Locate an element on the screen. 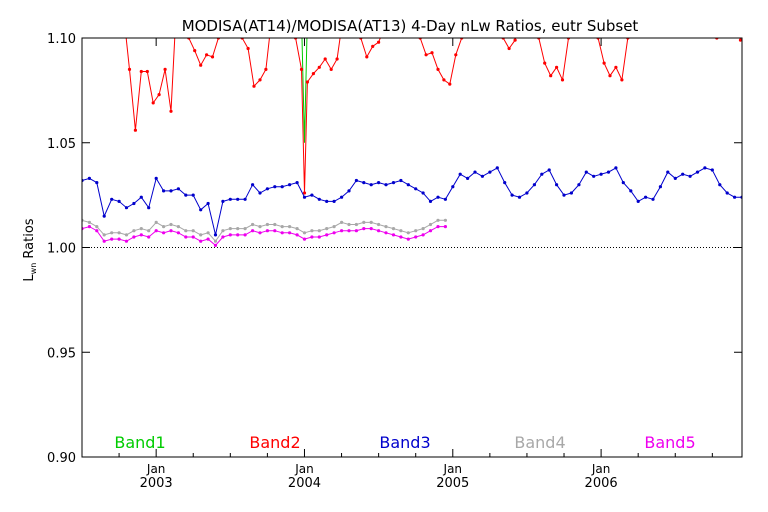  legend-item-band2: Band2 is located at coordinates (274, 442).